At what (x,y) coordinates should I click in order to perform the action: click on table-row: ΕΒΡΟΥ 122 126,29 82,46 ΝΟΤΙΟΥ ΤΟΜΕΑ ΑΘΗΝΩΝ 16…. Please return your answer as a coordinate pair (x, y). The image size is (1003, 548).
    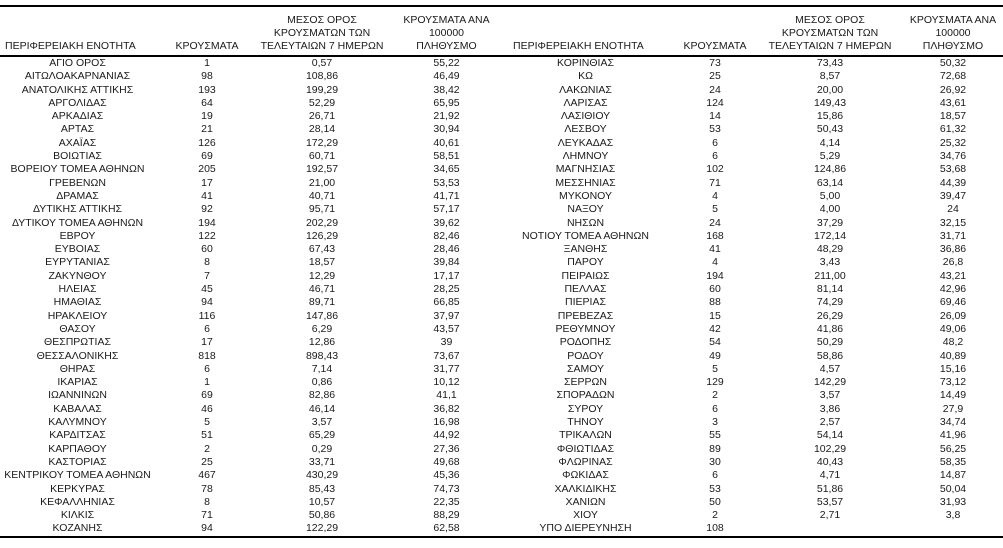
    Looking at the image, I should click on (501, 236).